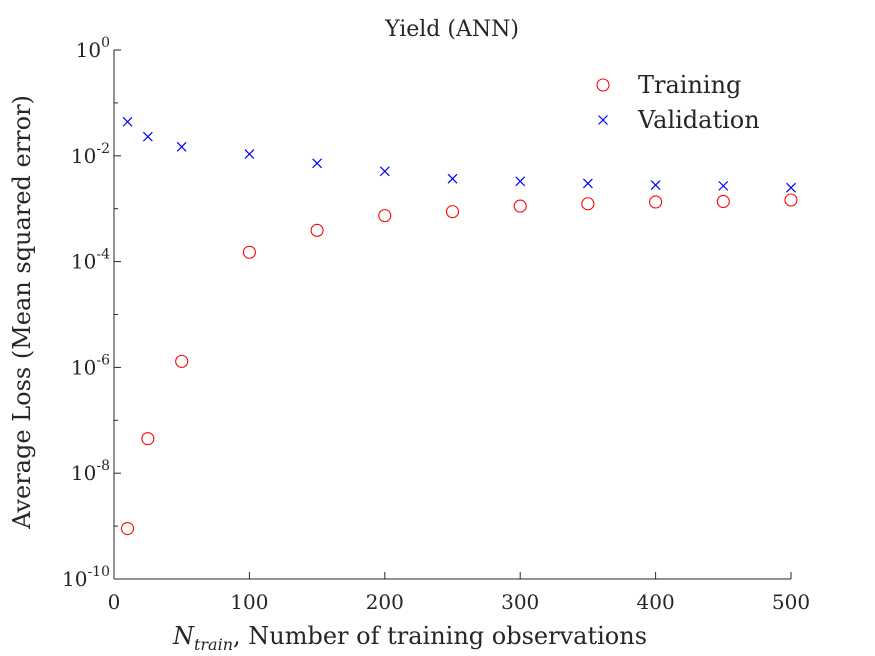 This screenshot has width=875, height=656. Describe the element at coordinates (520, 602) in the screenshot. I see `x-tick-label: 300` at that location.